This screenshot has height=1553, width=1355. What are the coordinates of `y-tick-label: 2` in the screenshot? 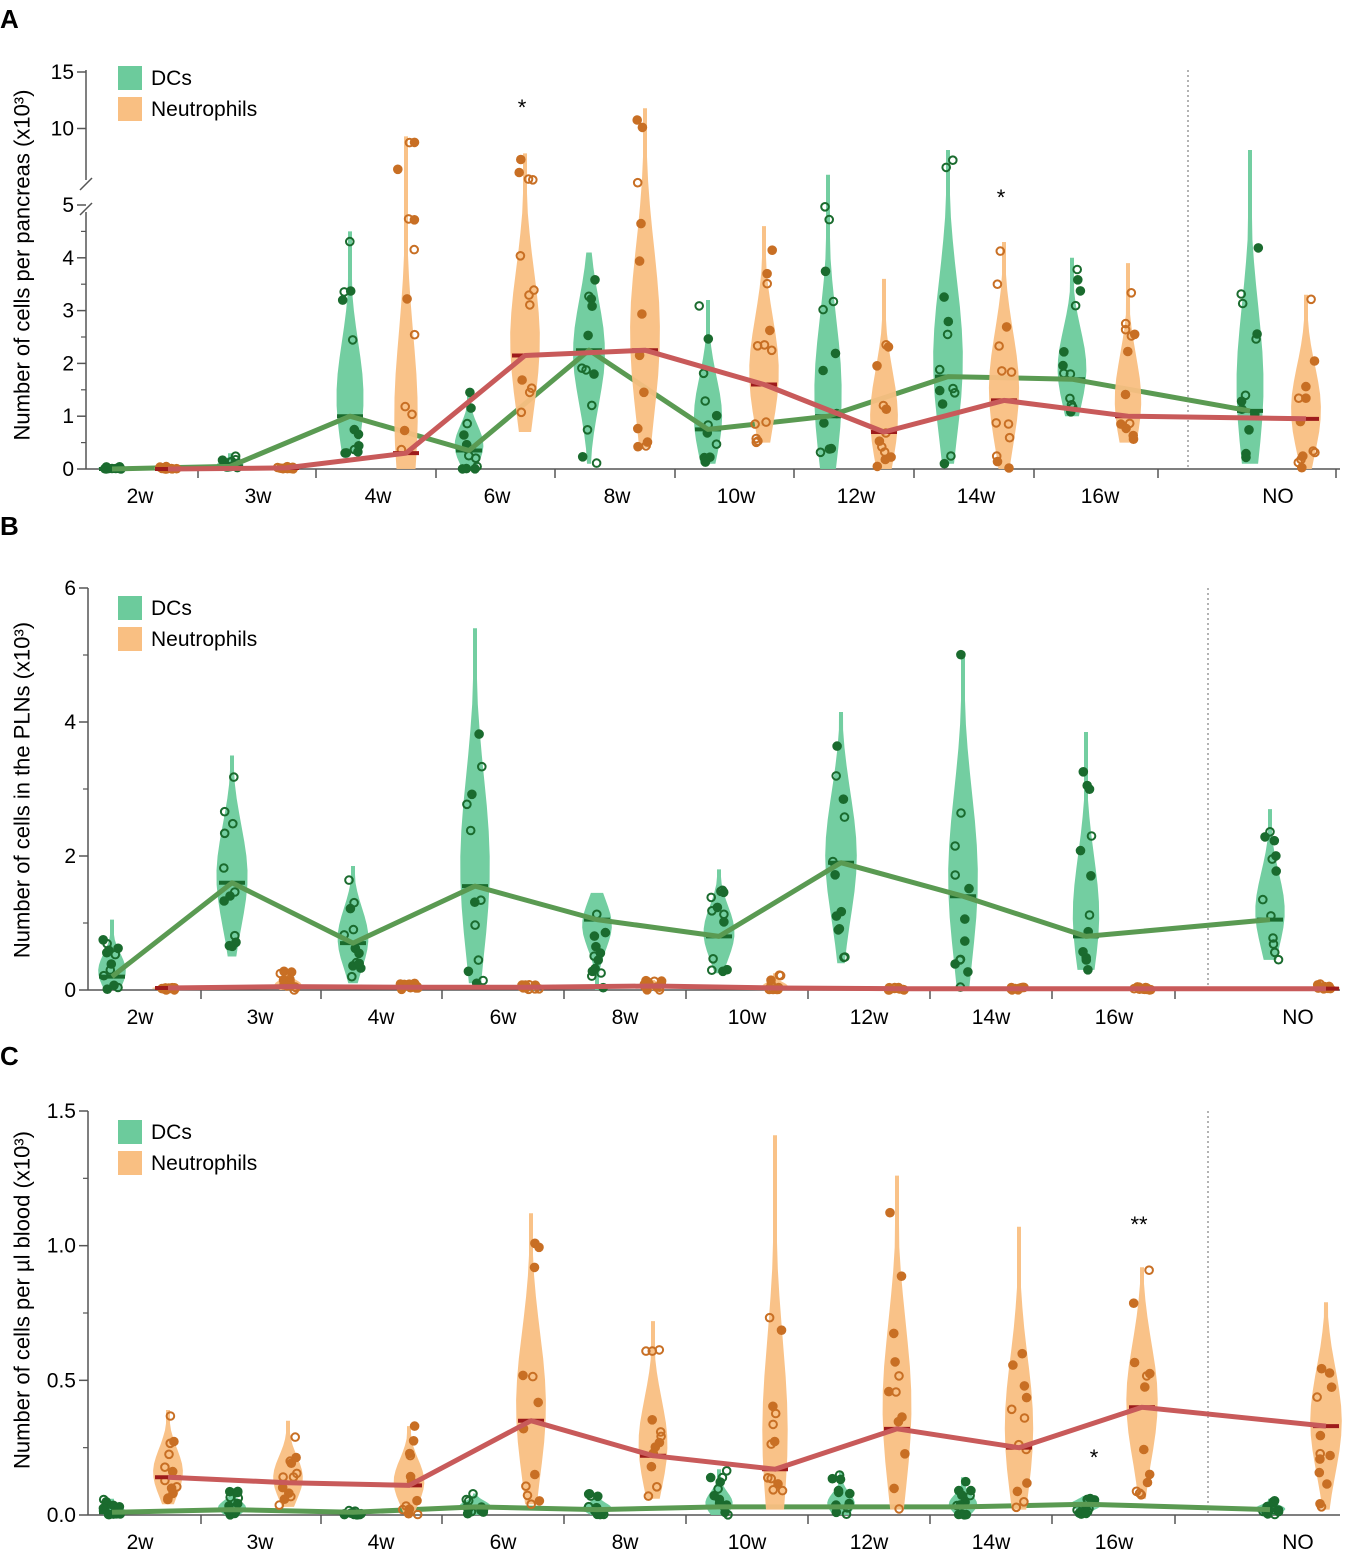 It's located at (68, 363).